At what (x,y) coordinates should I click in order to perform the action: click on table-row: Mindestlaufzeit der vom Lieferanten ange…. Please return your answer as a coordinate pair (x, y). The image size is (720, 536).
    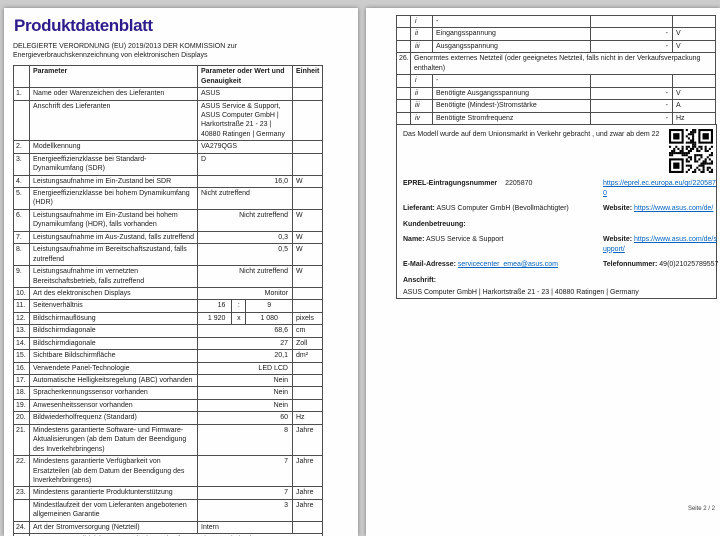
    Looking at the image, I should click on (168, 510).